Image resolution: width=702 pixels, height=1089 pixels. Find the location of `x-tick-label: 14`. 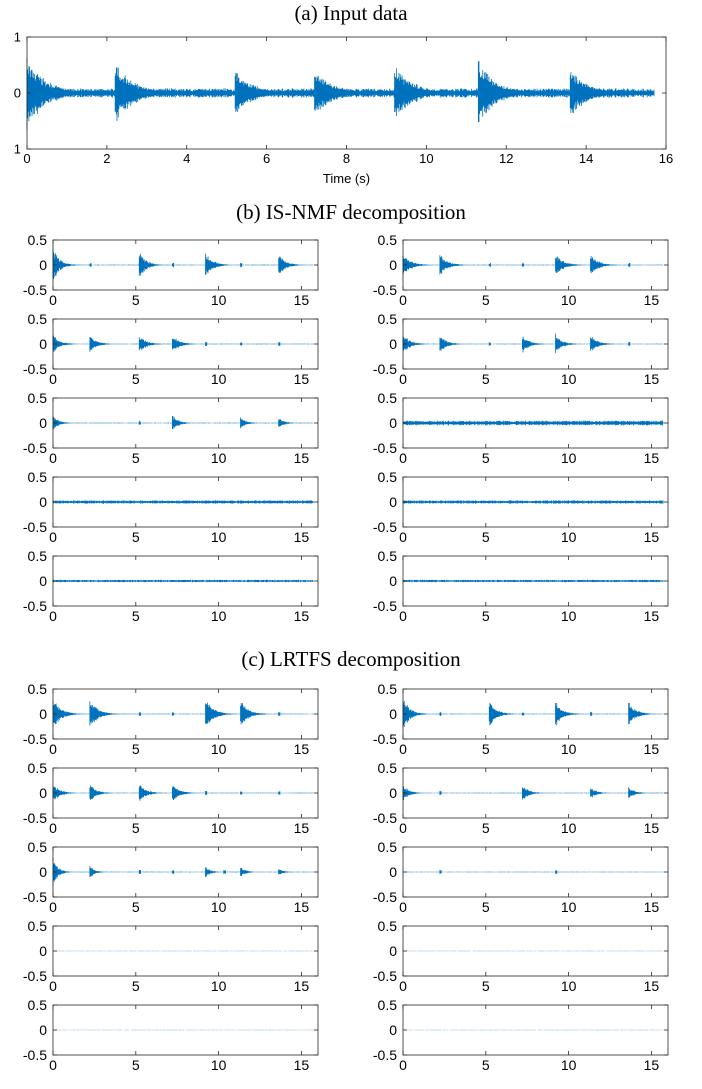

x-tick-label: 14 is located at coordinates (586, 158).